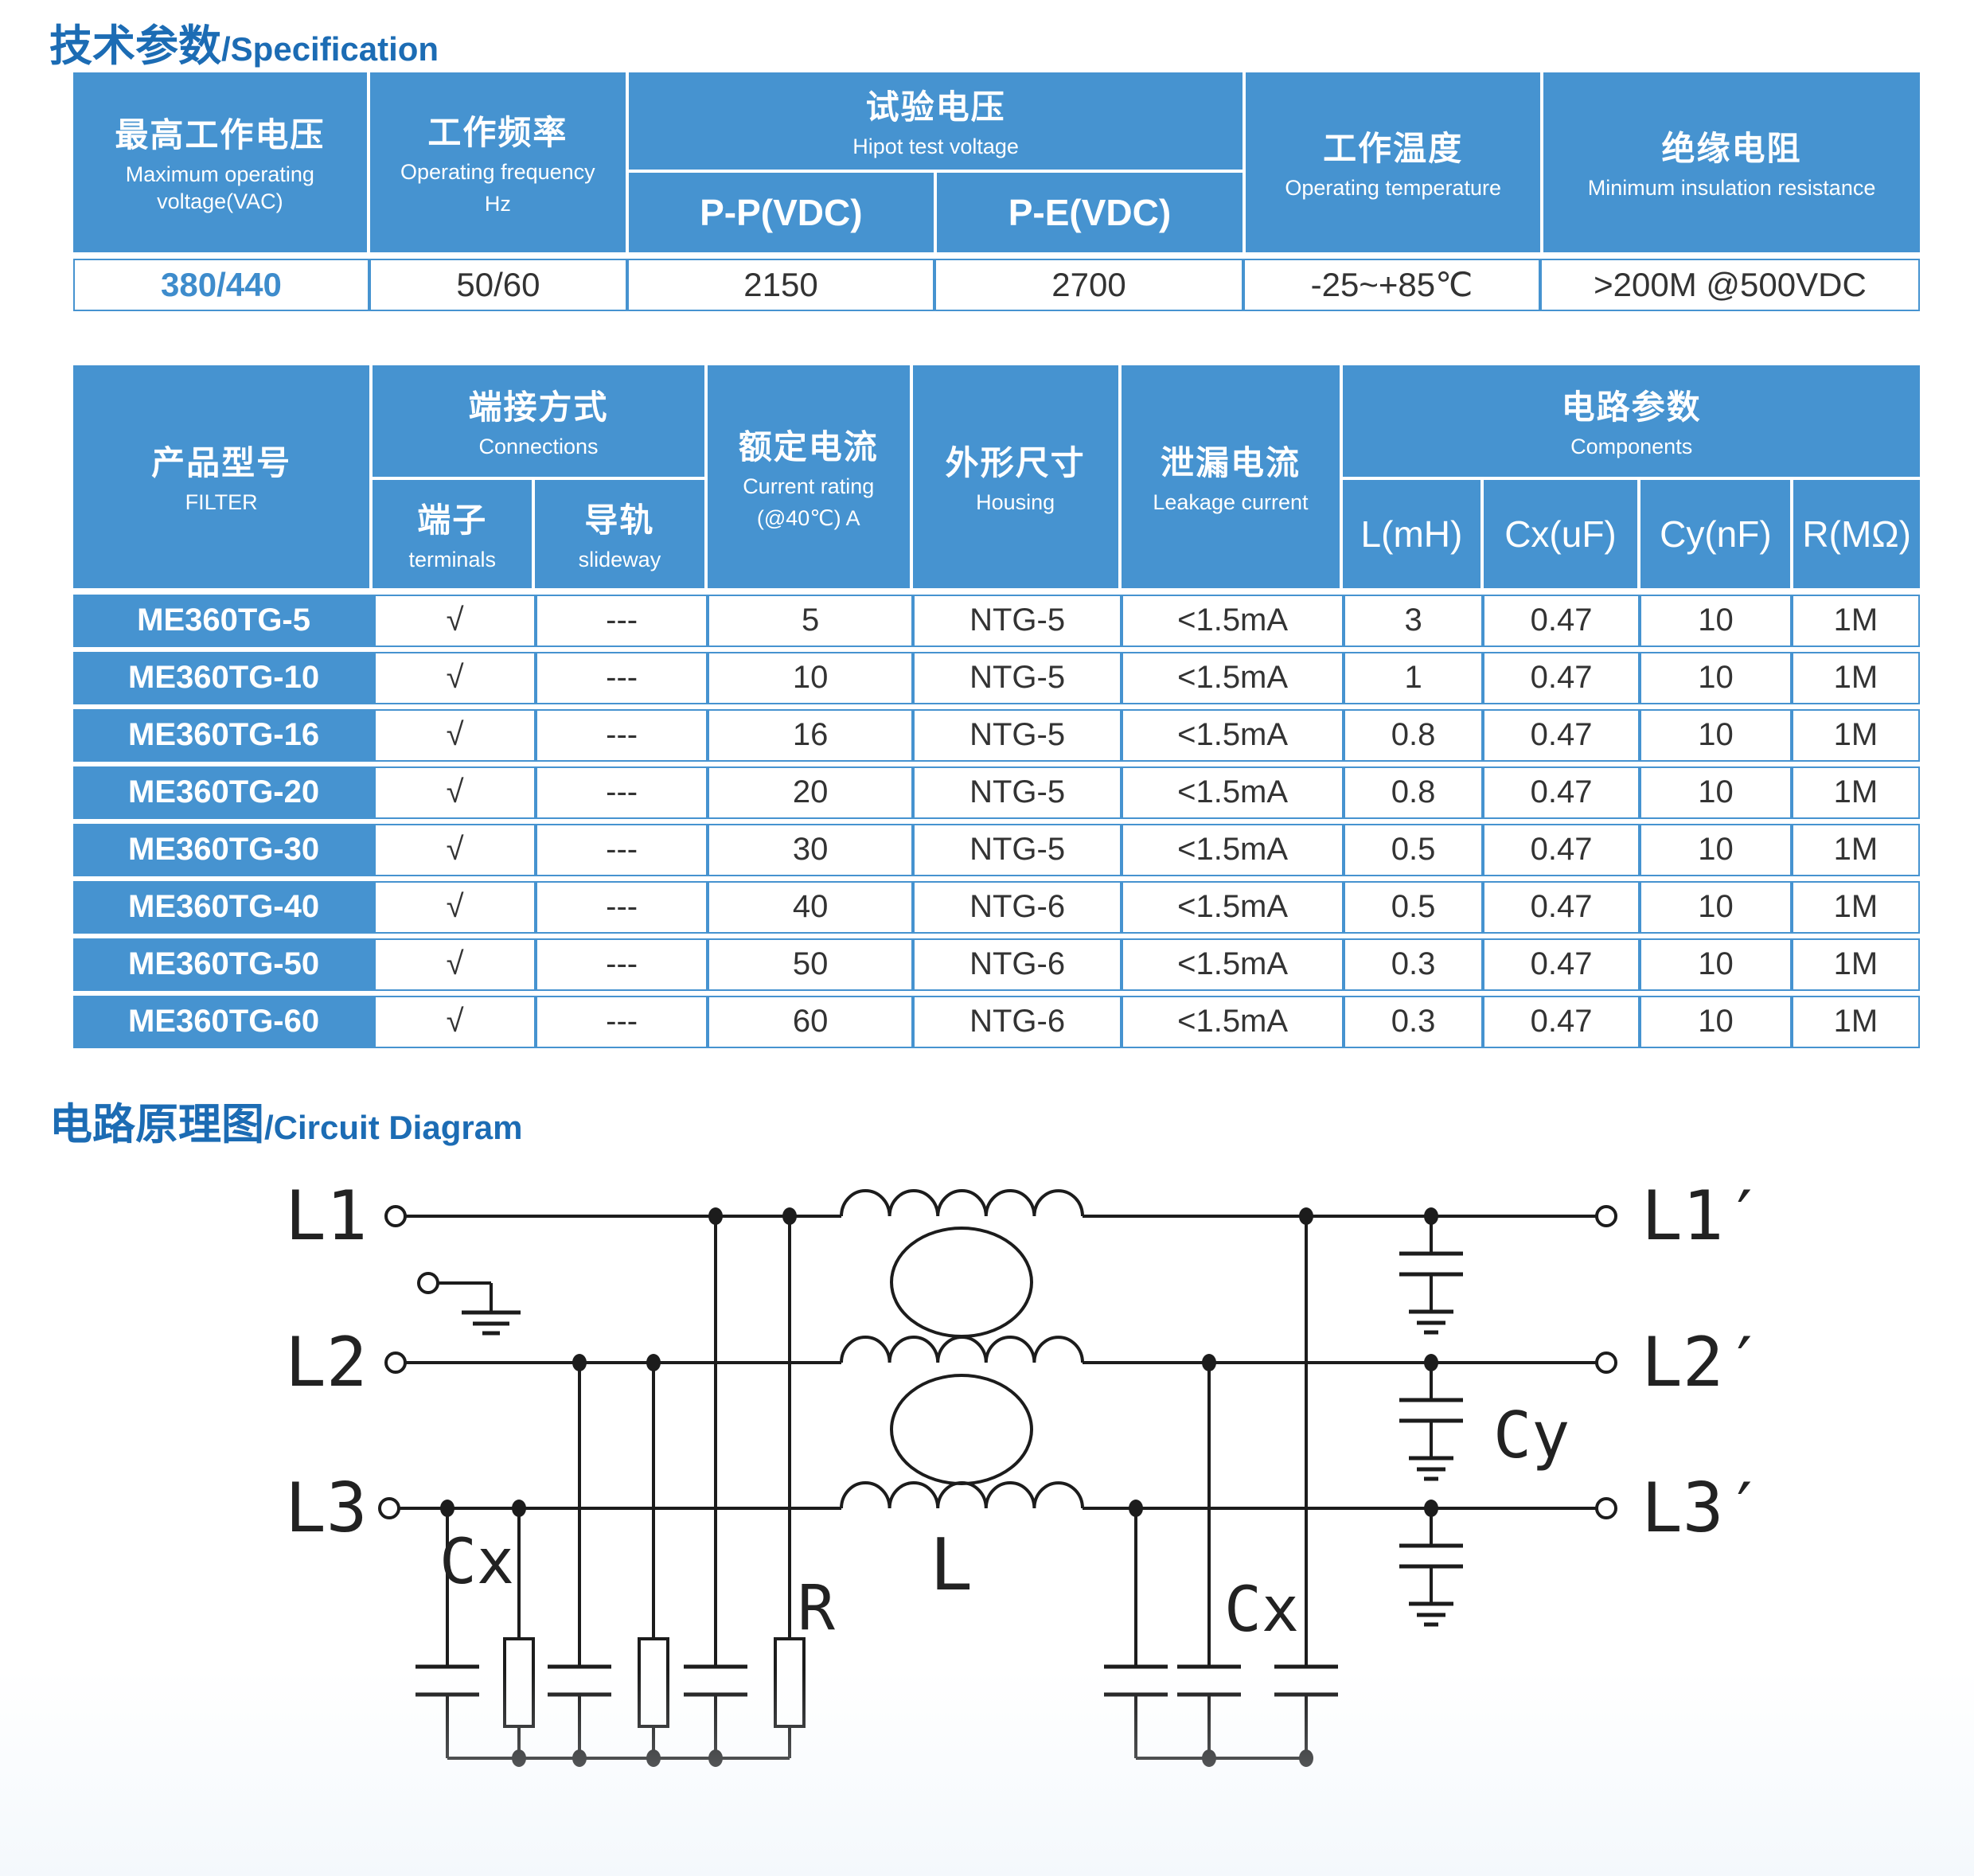 Image resolution: width=1974 pixels, height=1876 pixels. I want to click on header-pp-vdc: P-P(VDC), so click(781, 212).